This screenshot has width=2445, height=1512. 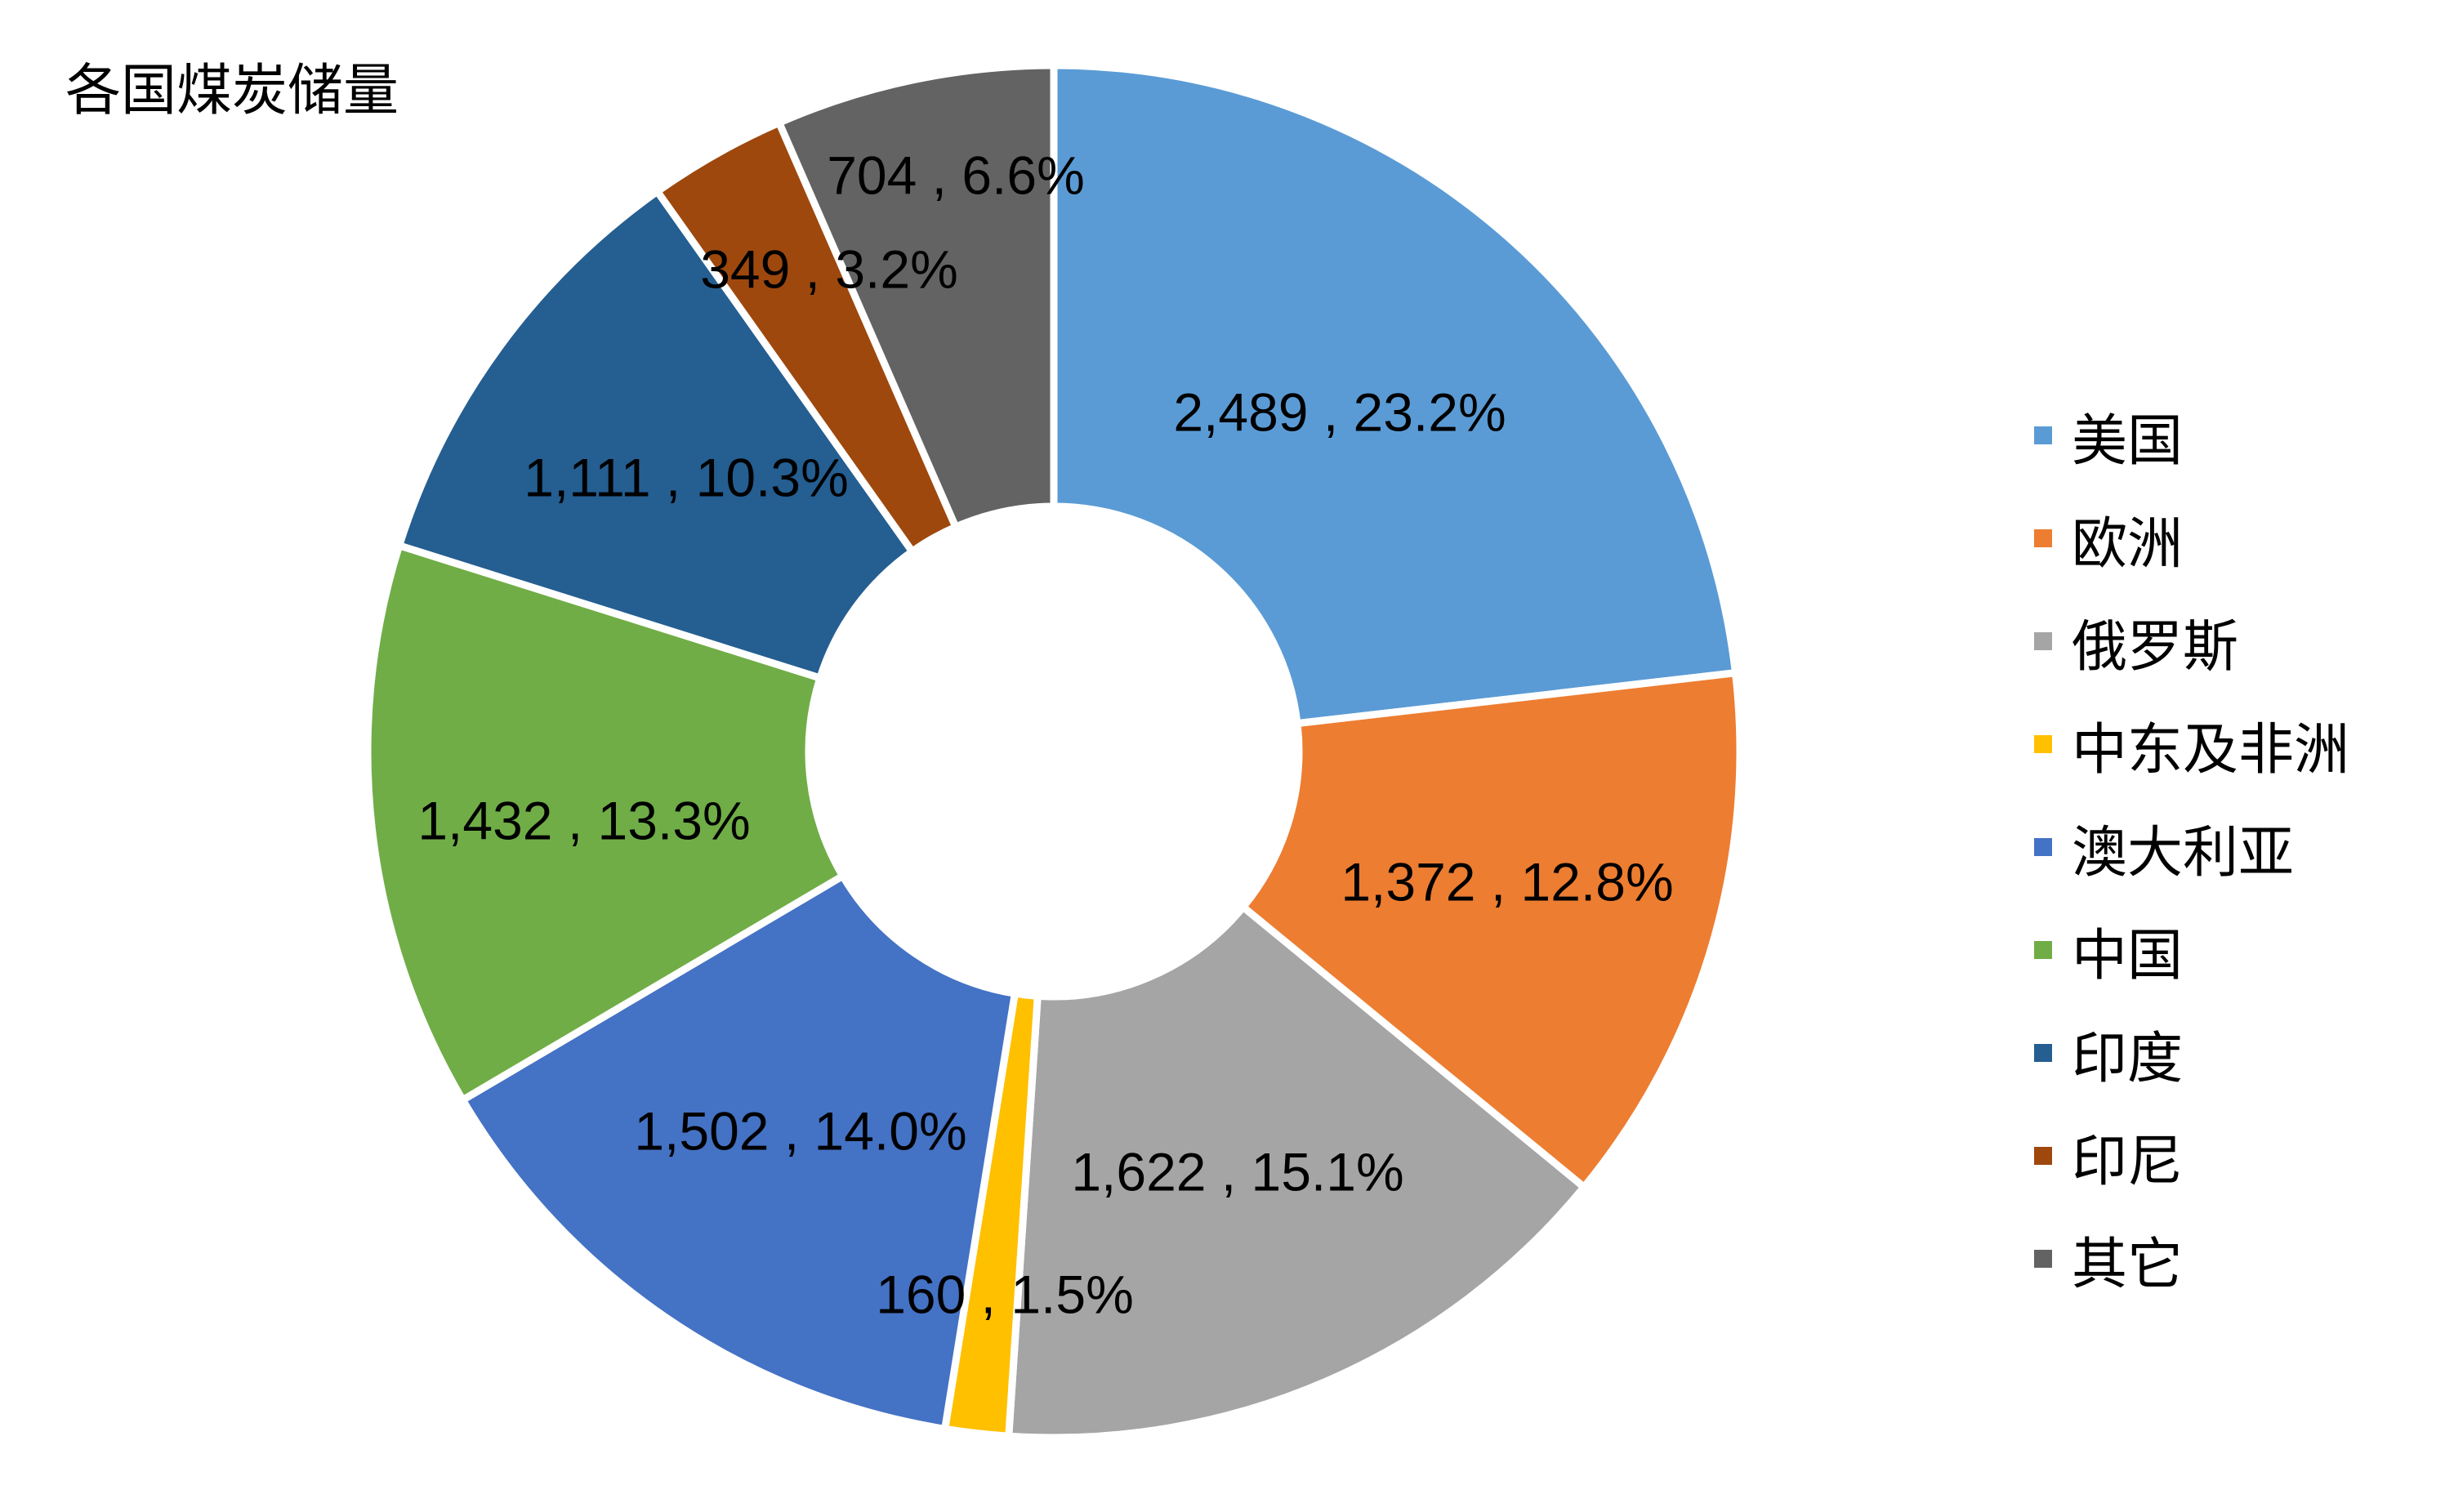 I want to click on legend-label: 其它, so click(x=2128, y=1265).